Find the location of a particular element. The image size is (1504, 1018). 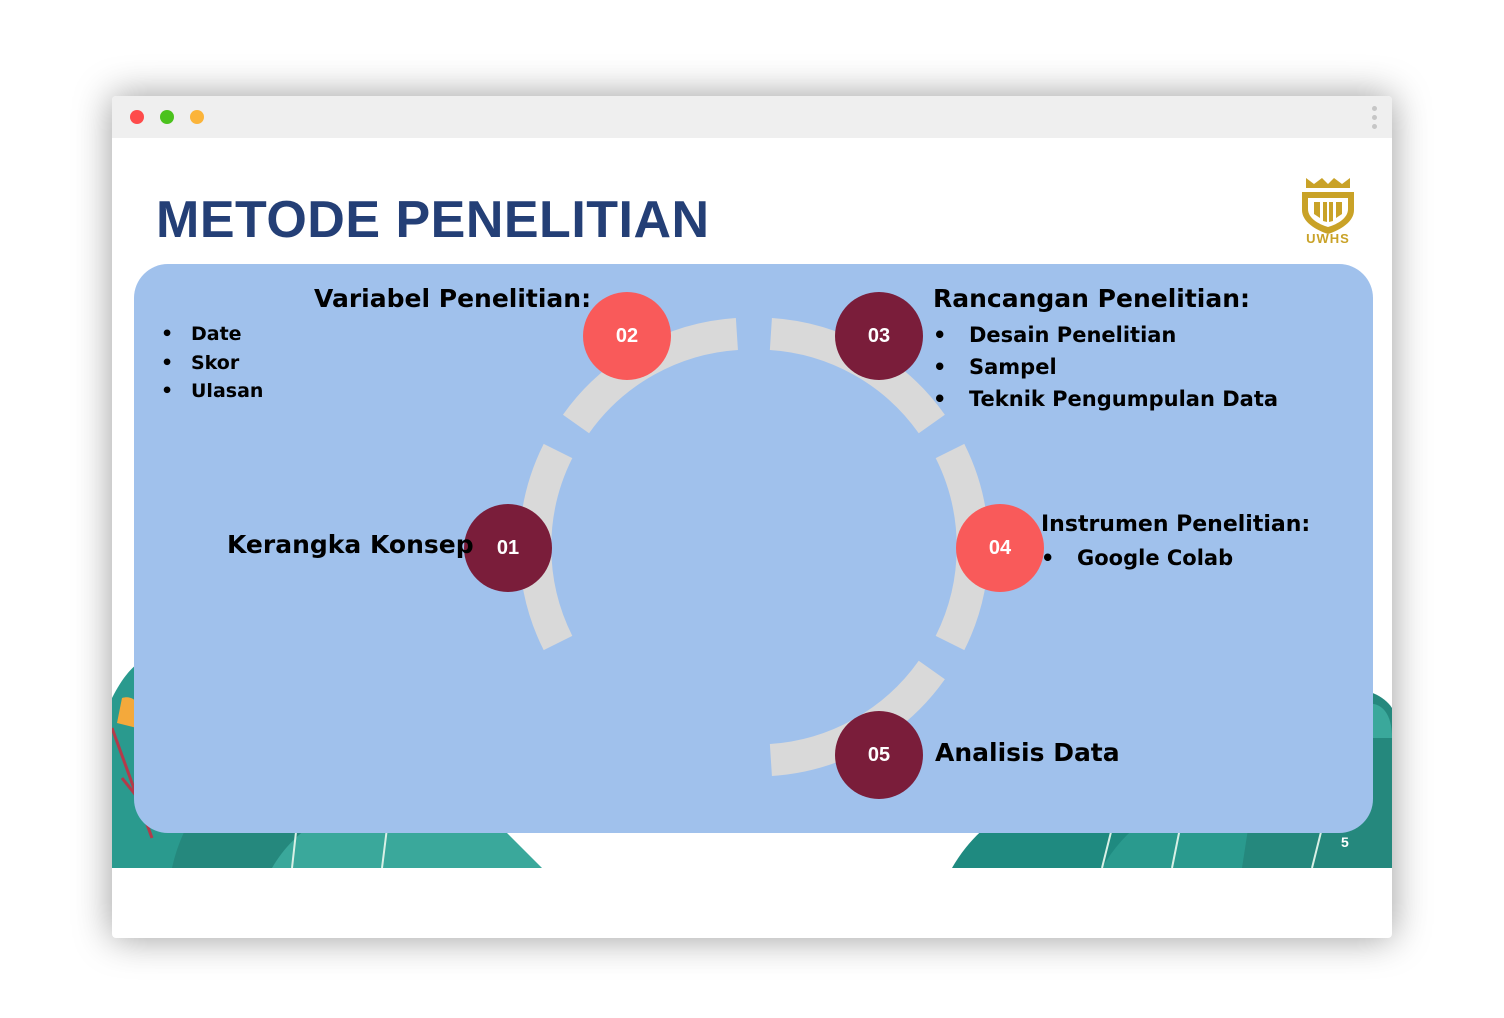

bullet-item: Skor is located at coordinates (210, 363).